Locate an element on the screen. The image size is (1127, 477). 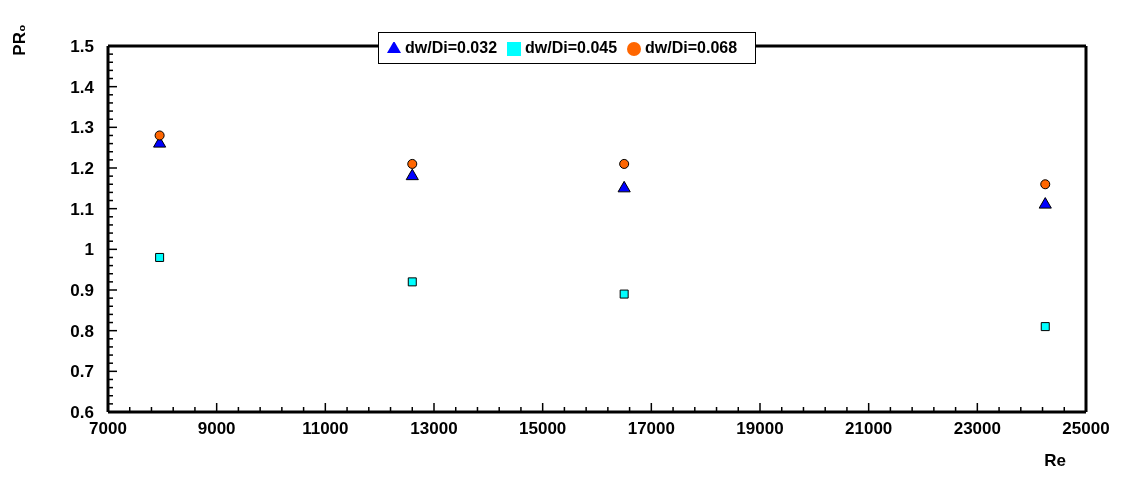
x-axis-title: Re is located at coordinates (1055, 460).